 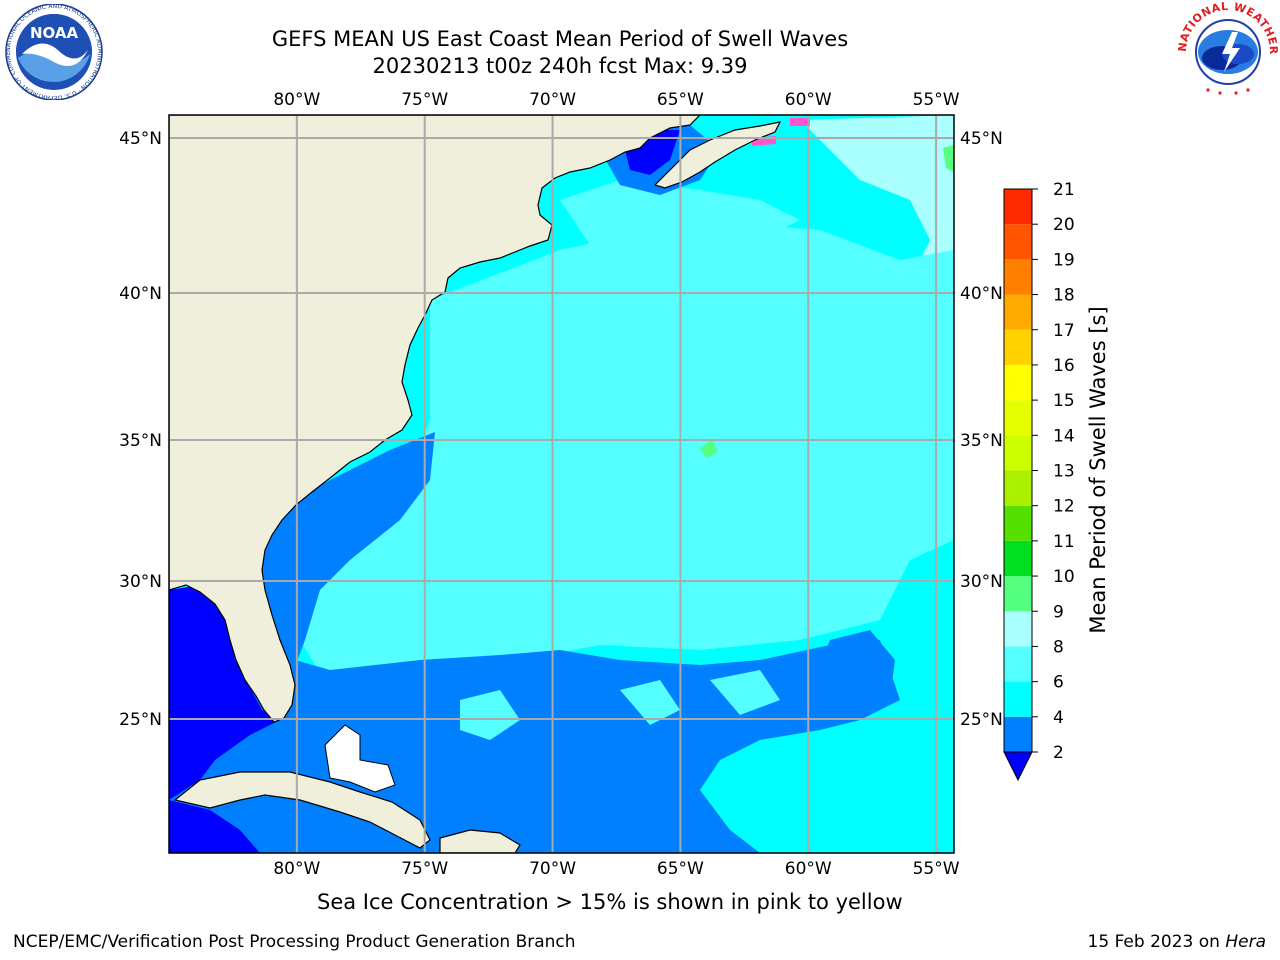 I want to click on lon-label-bottom: 65°W, so click(x=680, y=869).